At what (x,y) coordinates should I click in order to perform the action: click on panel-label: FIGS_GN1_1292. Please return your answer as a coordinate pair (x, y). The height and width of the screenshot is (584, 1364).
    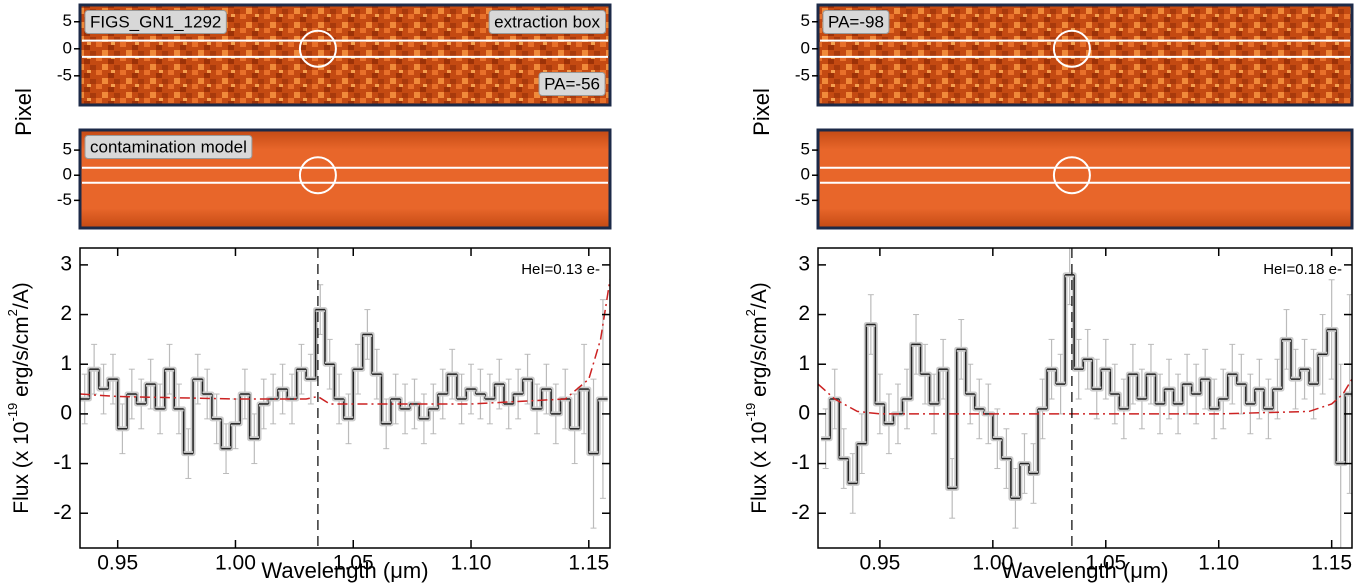
    Looking at the image, I should click on (155, 21).